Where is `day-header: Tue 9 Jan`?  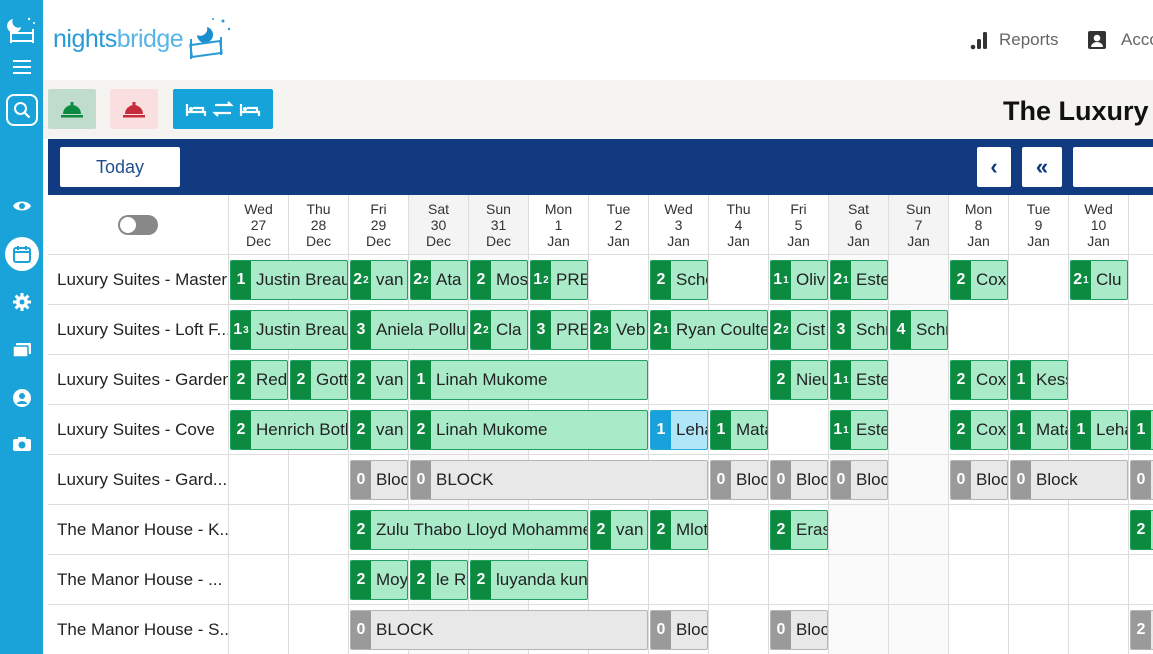 day-header: Tue 9 Jan is located at coordinates (1039, 225).